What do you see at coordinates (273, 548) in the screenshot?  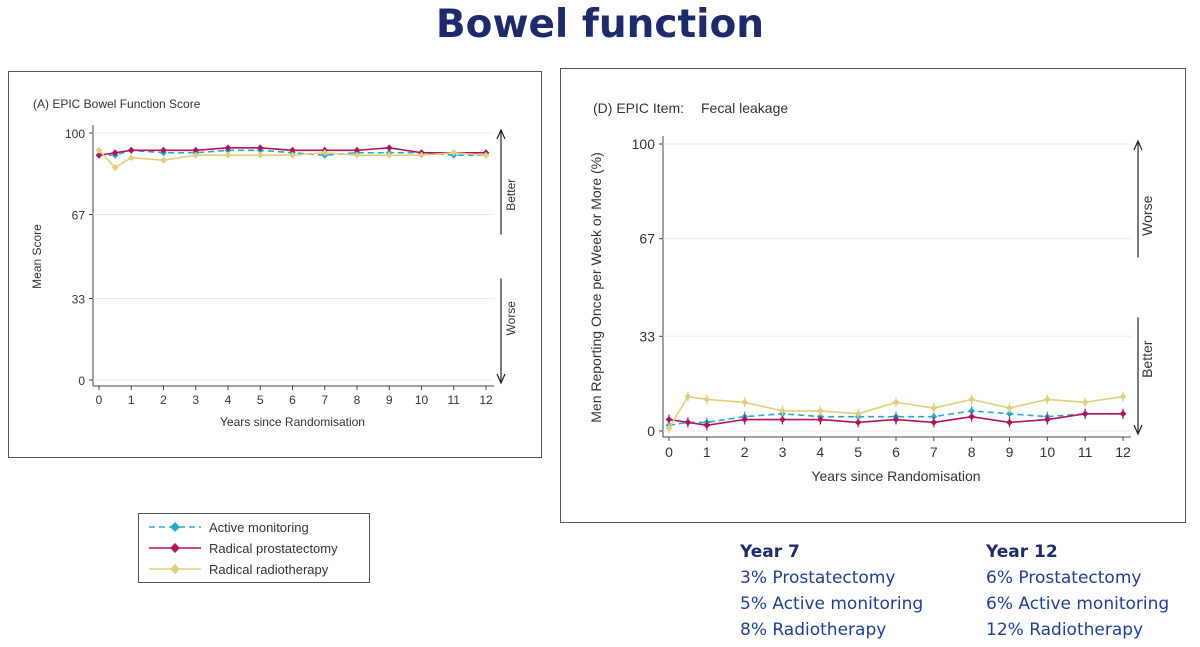 I see `legend-label: Radical prostatectomy` at bounding box center [273, 548].